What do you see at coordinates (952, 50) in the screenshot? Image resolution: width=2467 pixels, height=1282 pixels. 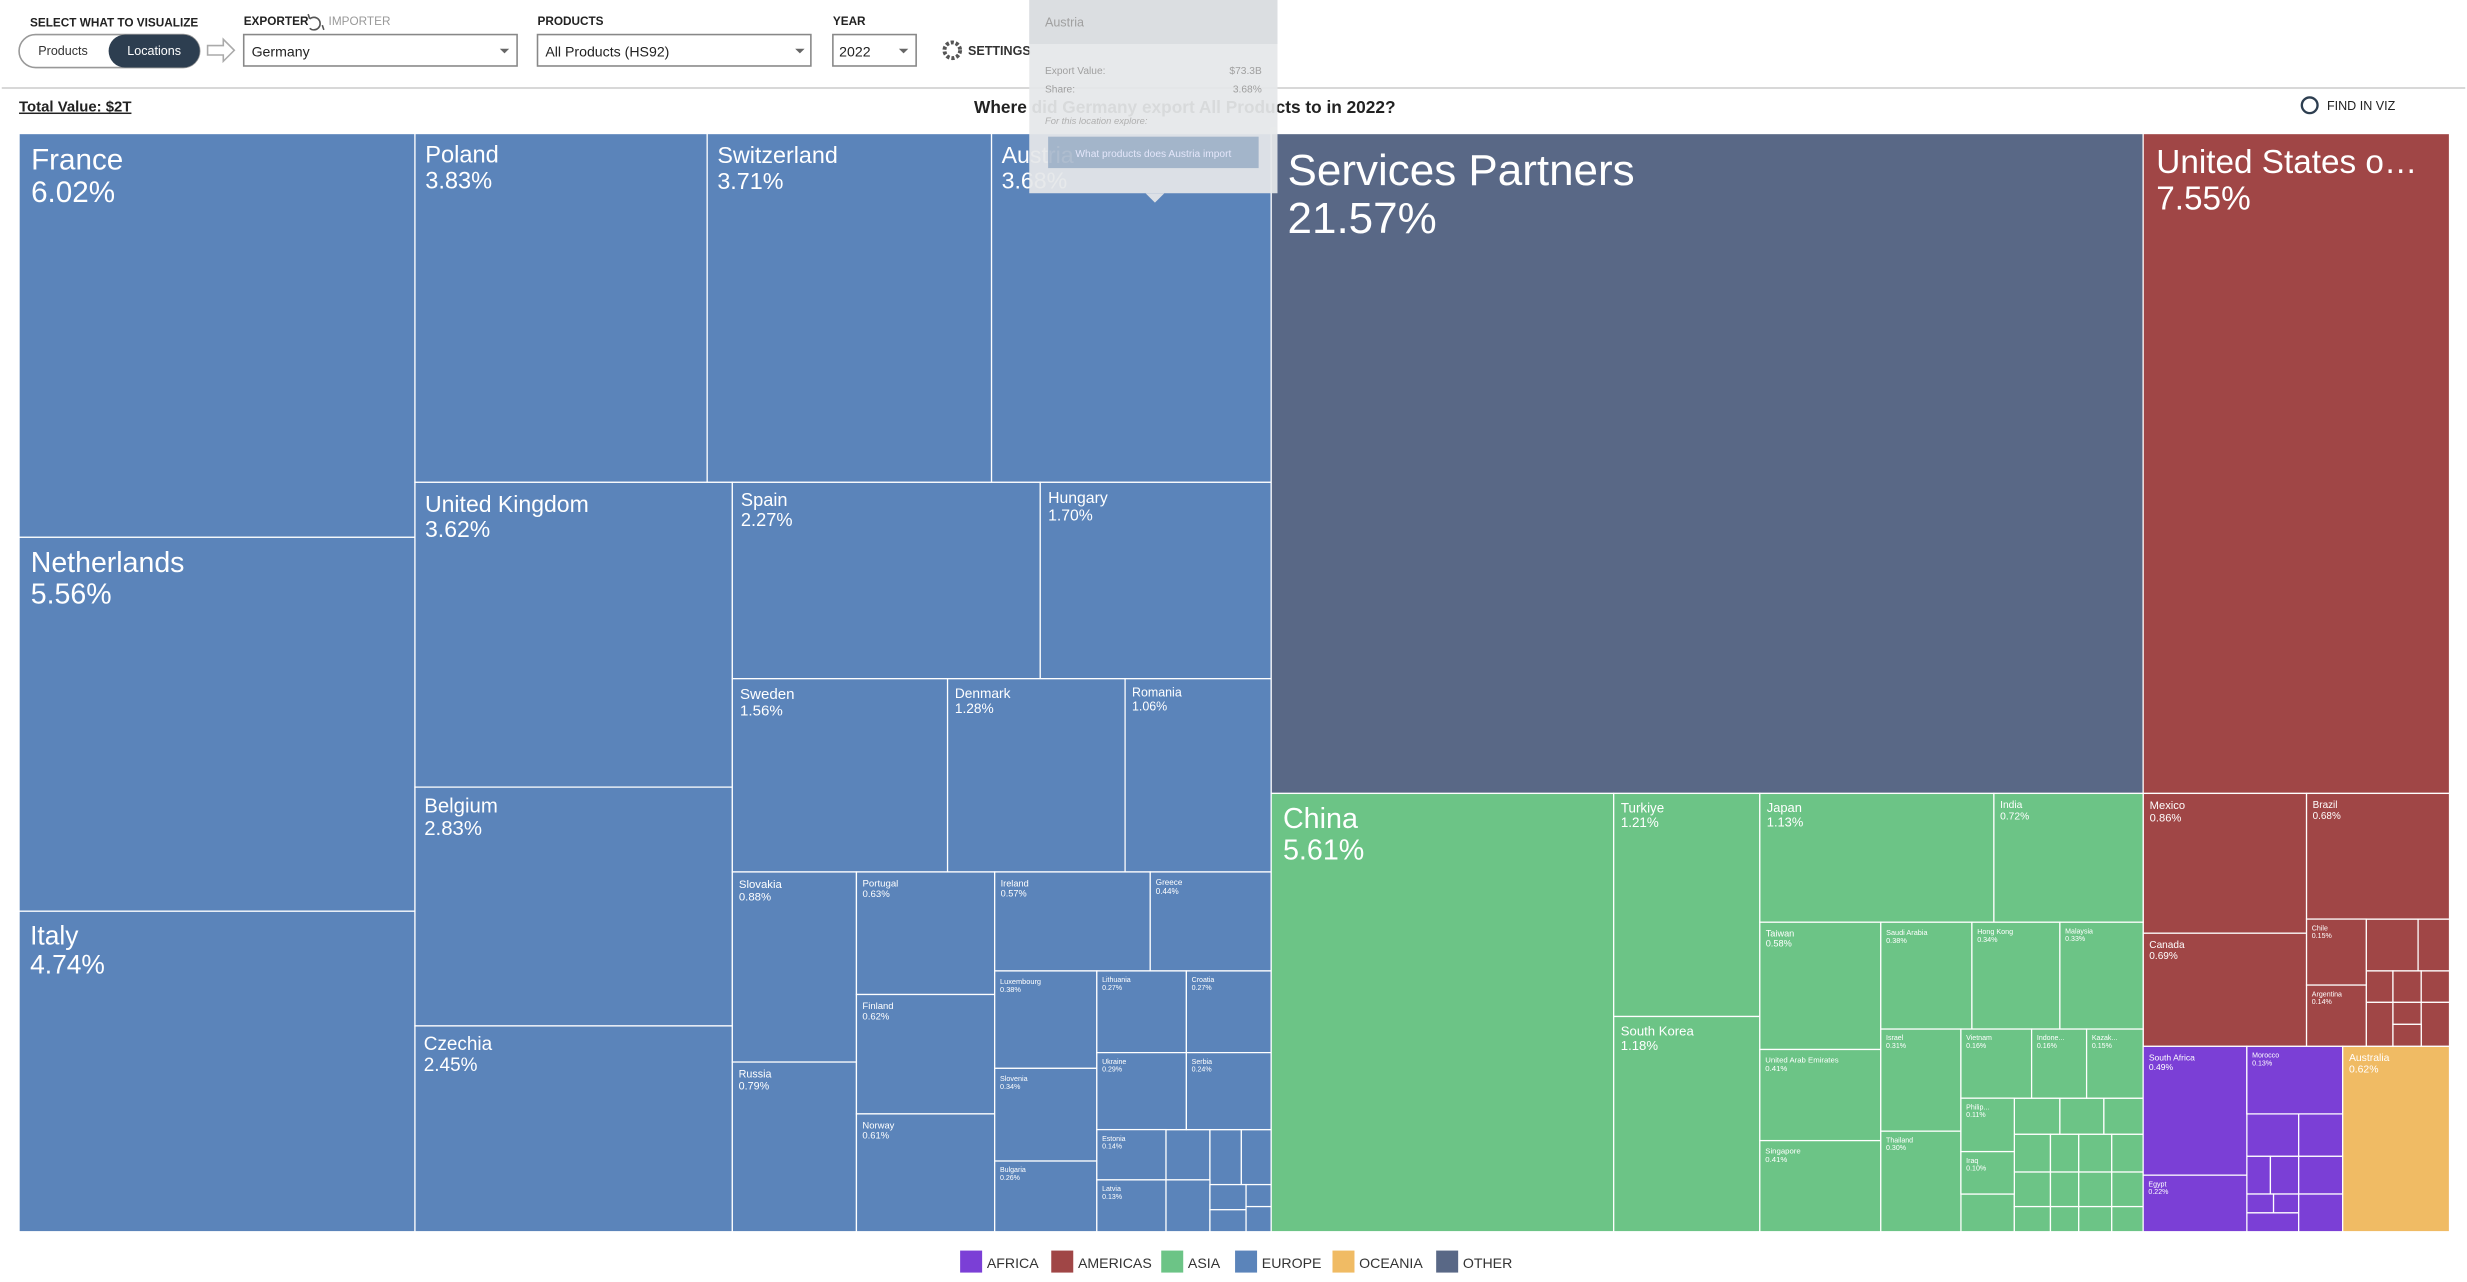 I see `gear-icon` at bounding box center [952, 50].